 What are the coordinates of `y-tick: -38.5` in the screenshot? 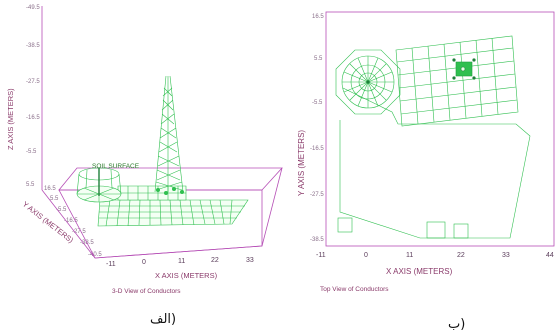 It's located at (317, 240).